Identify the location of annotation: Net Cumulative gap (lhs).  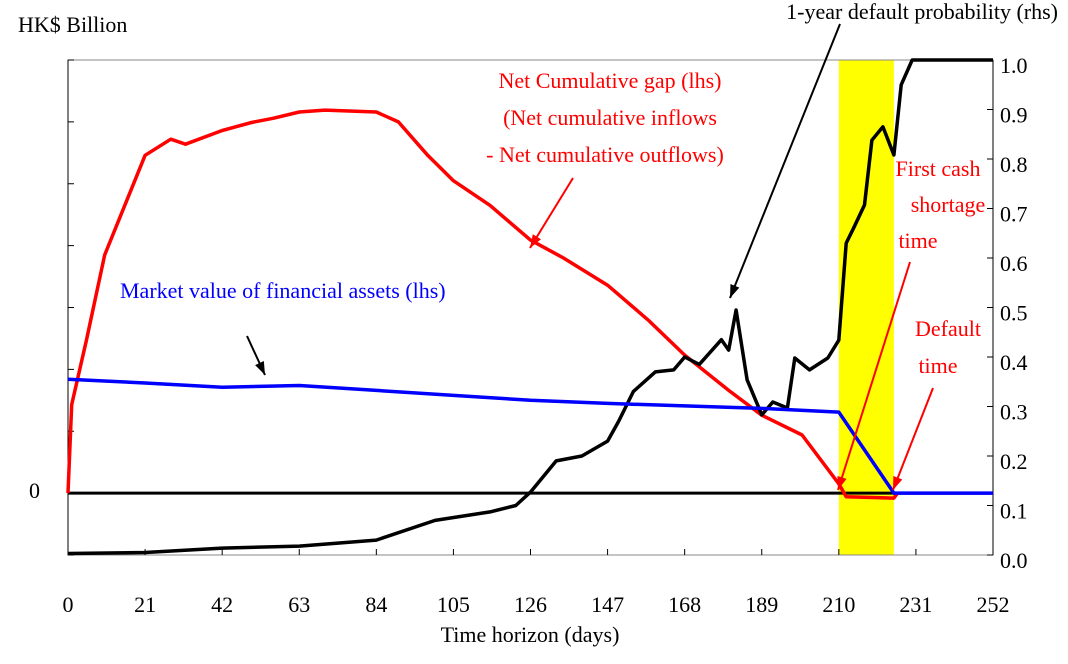
(609, 80).